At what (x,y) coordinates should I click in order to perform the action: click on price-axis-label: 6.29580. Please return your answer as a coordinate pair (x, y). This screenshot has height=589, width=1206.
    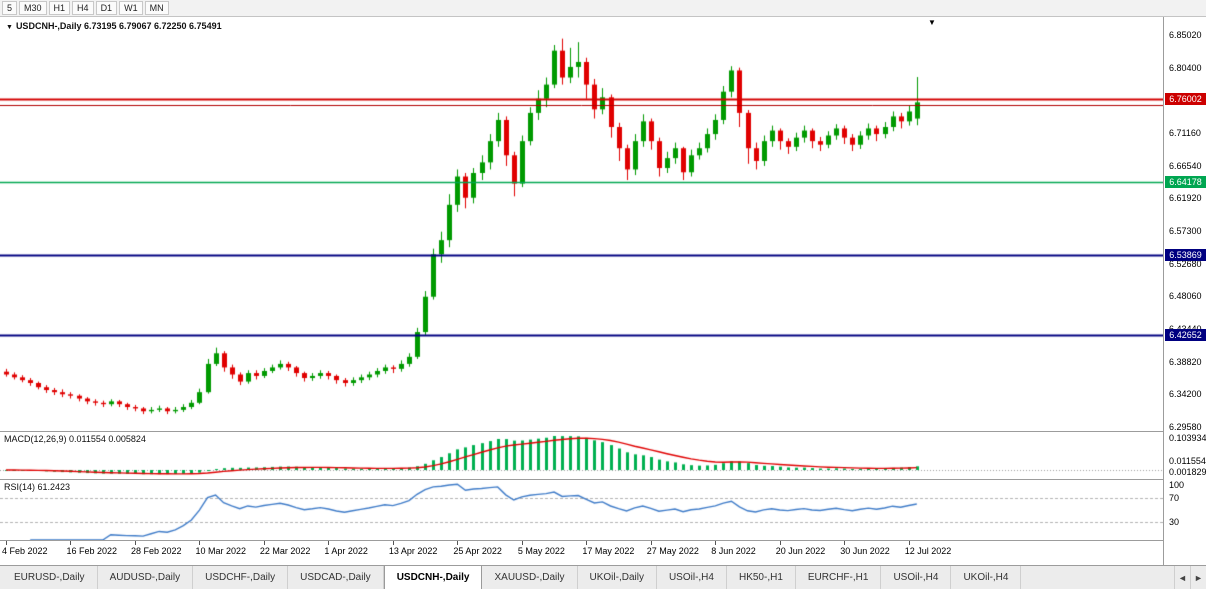
    Looking at the image, I should click on (1185, 426).